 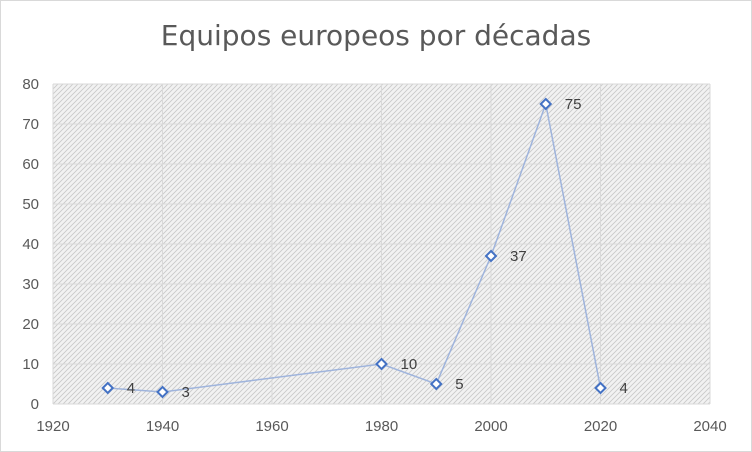 I want to click on chart-title: Equipos europeos por décadas, so click(x=376, y=35).